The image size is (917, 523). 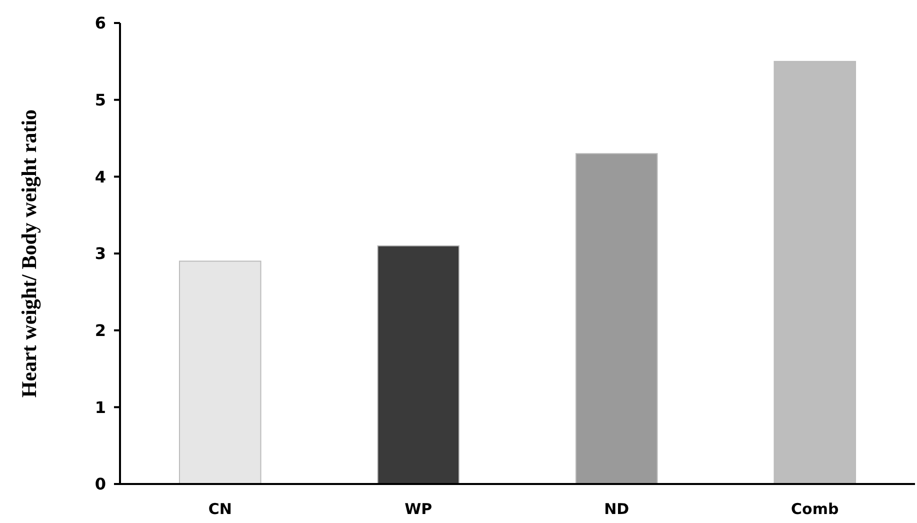 I want to click on y-tick-label: 1, so click(x=100, y=407).